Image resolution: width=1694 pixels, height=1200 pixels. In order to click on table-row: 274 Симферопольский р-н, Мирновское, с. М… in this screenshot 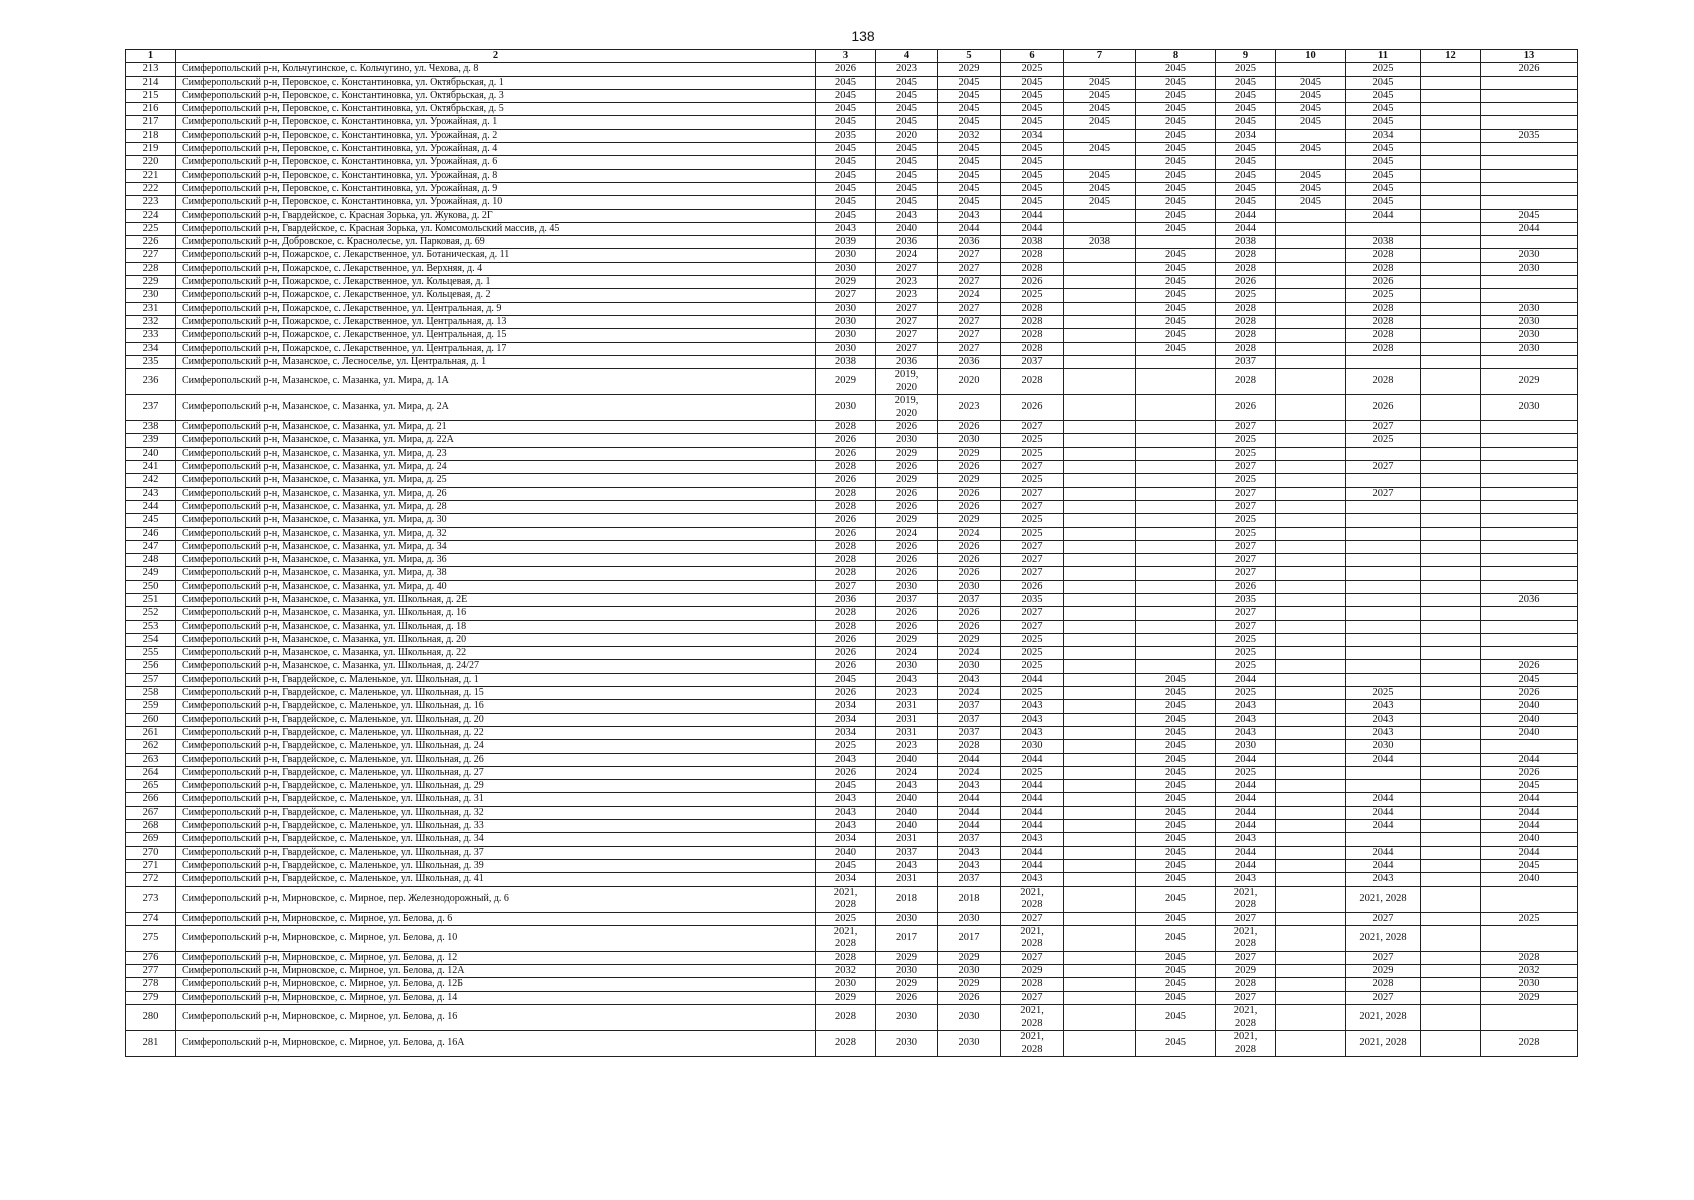, I will do `click(851, 918)`.